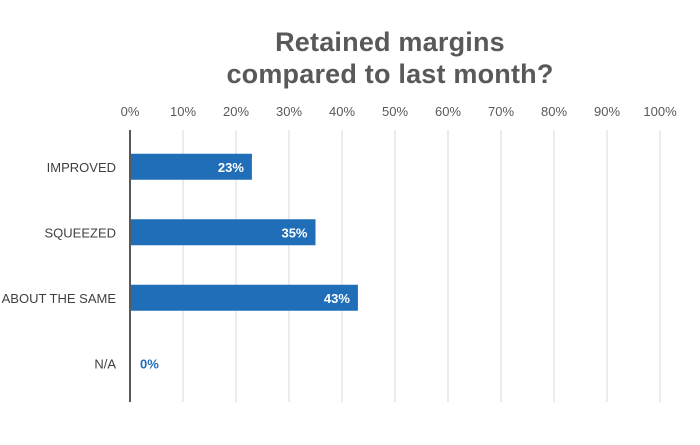 The image size is (700, 445). Describe the element at coordinates (390, 42) in the screenshot. I see `chart-title-line-1: Retained margins` at that location.